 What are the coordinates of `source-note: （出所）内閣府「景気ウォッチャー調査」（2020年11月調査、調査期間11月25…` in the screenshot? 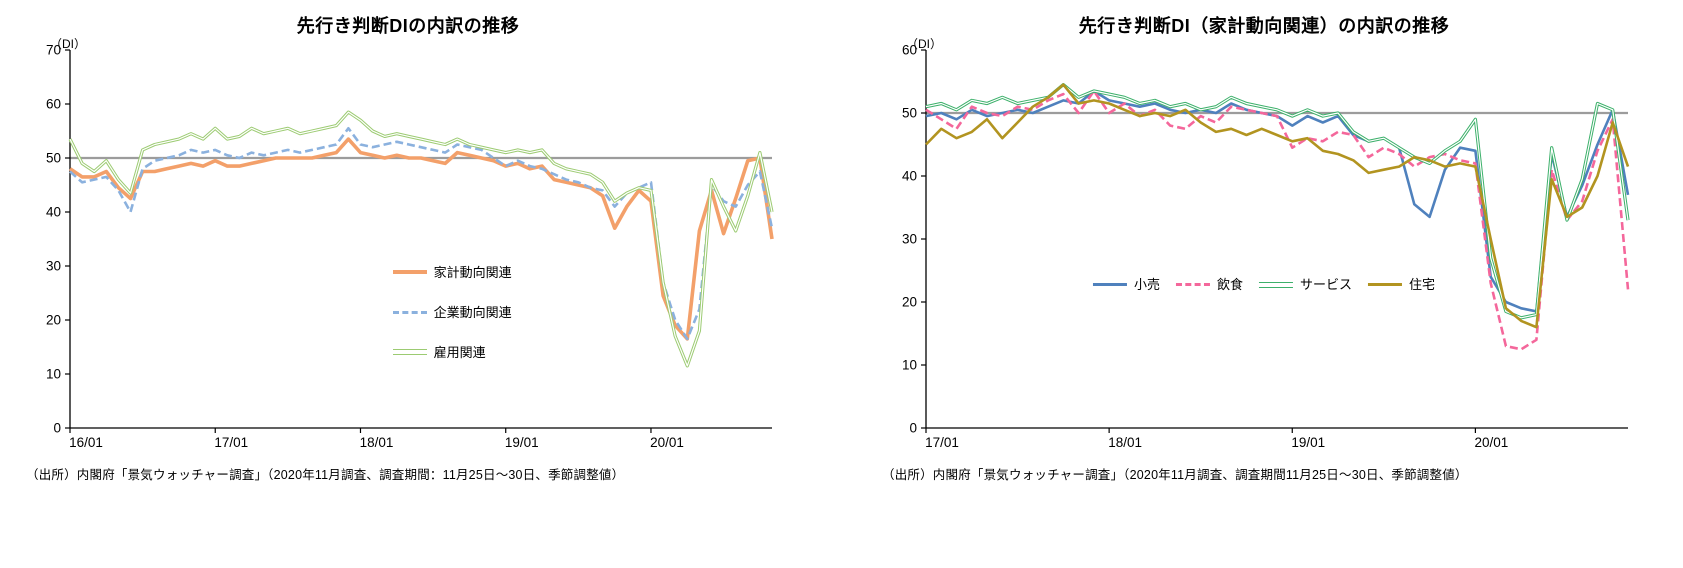 It's located at (1175, 475).